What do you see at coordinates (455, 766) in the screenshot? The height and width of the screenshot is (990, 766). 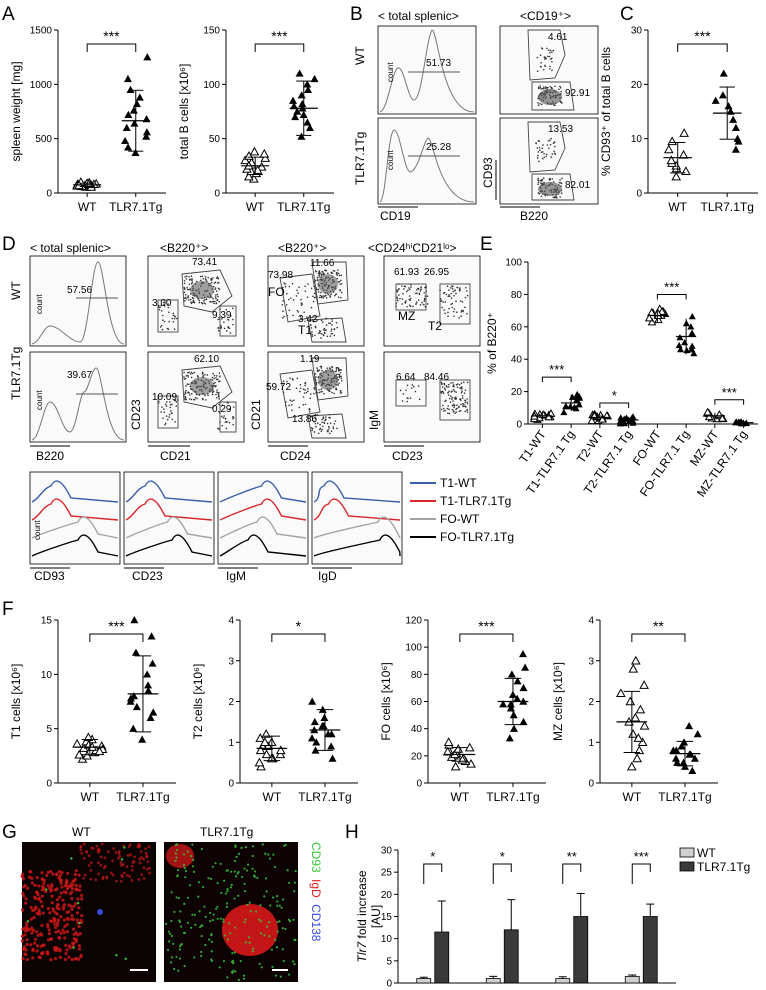 I see `panel-f-fo-point` at bounding box center [455, 766].